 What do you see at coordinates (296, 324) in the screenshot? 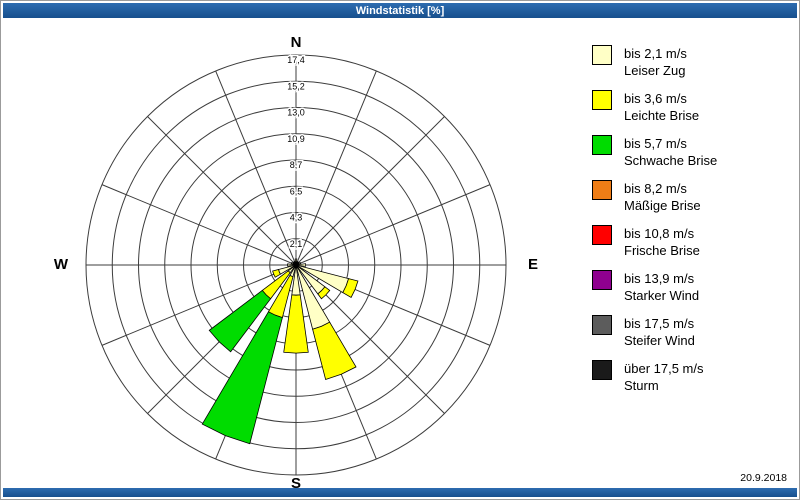
I see `windrose-petal-s` at bounding box center [296, 324].